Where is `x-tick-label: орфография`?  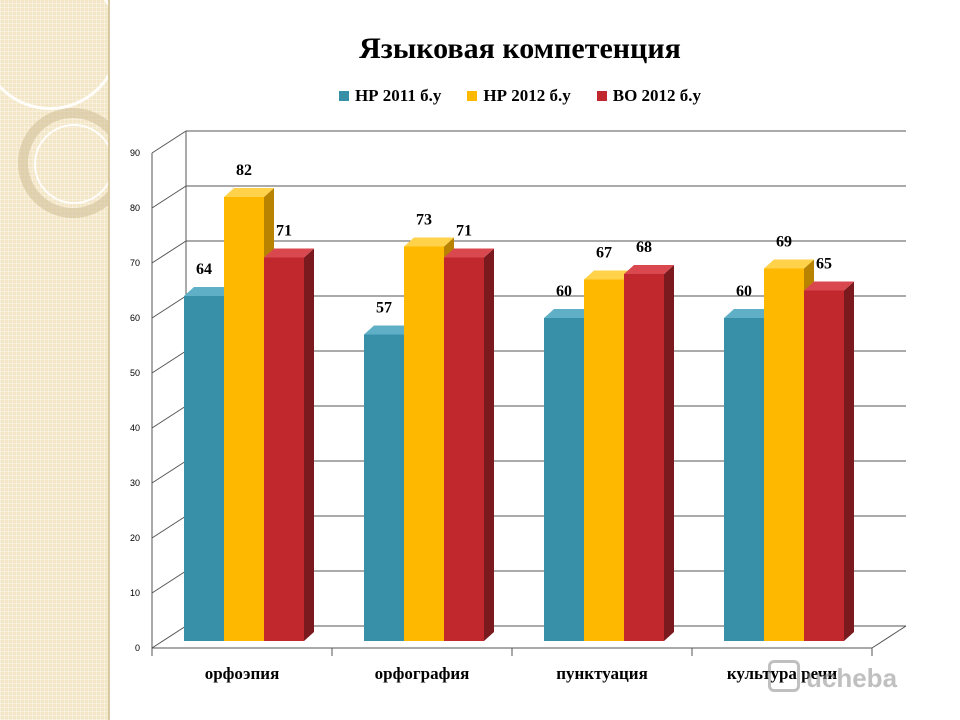 x-tick-label: орфография is located at coordinates (422, 673).